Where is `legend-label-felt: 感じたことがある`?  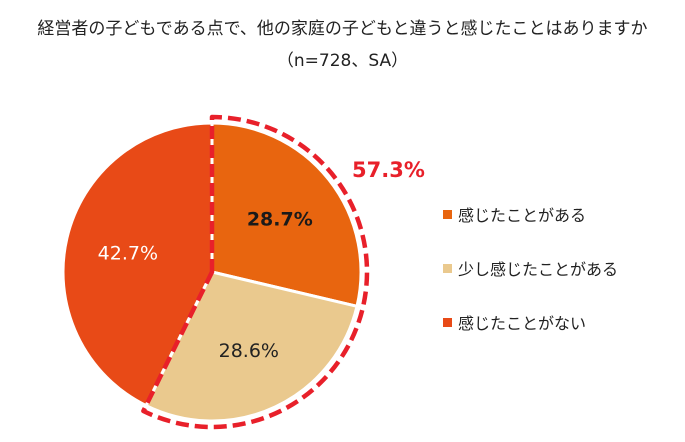
legend-label-felt: 感じたことがある is located at coordinates (522, 215).